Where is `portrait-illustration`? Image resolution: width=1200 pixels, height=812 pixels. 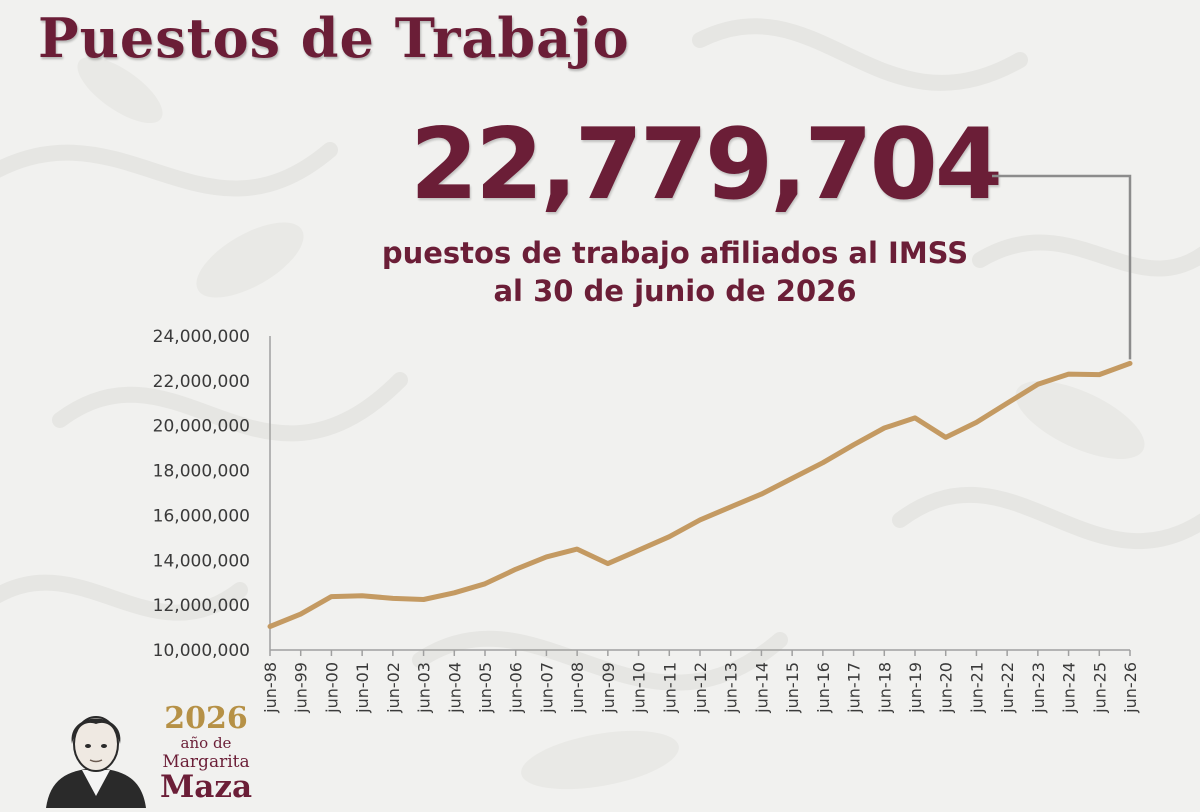 portrait-illustration is located at coordinates (96, 762).